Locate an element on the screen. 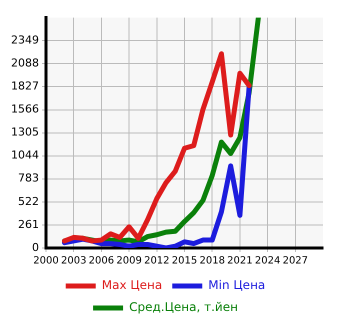 The width and height of the screenshot is (345, 335). y-tick-label: 0 is located at coordinates (35, 247).